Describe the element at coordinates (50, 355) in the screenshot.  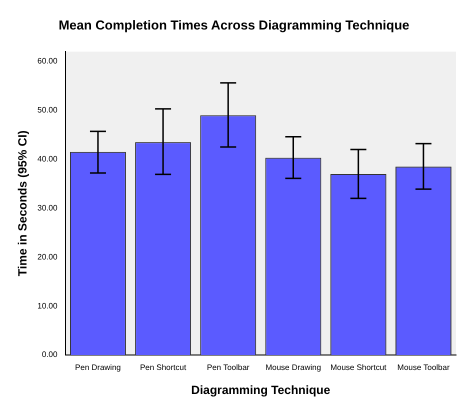
I see `y-tick-label: 0.00` at that location.